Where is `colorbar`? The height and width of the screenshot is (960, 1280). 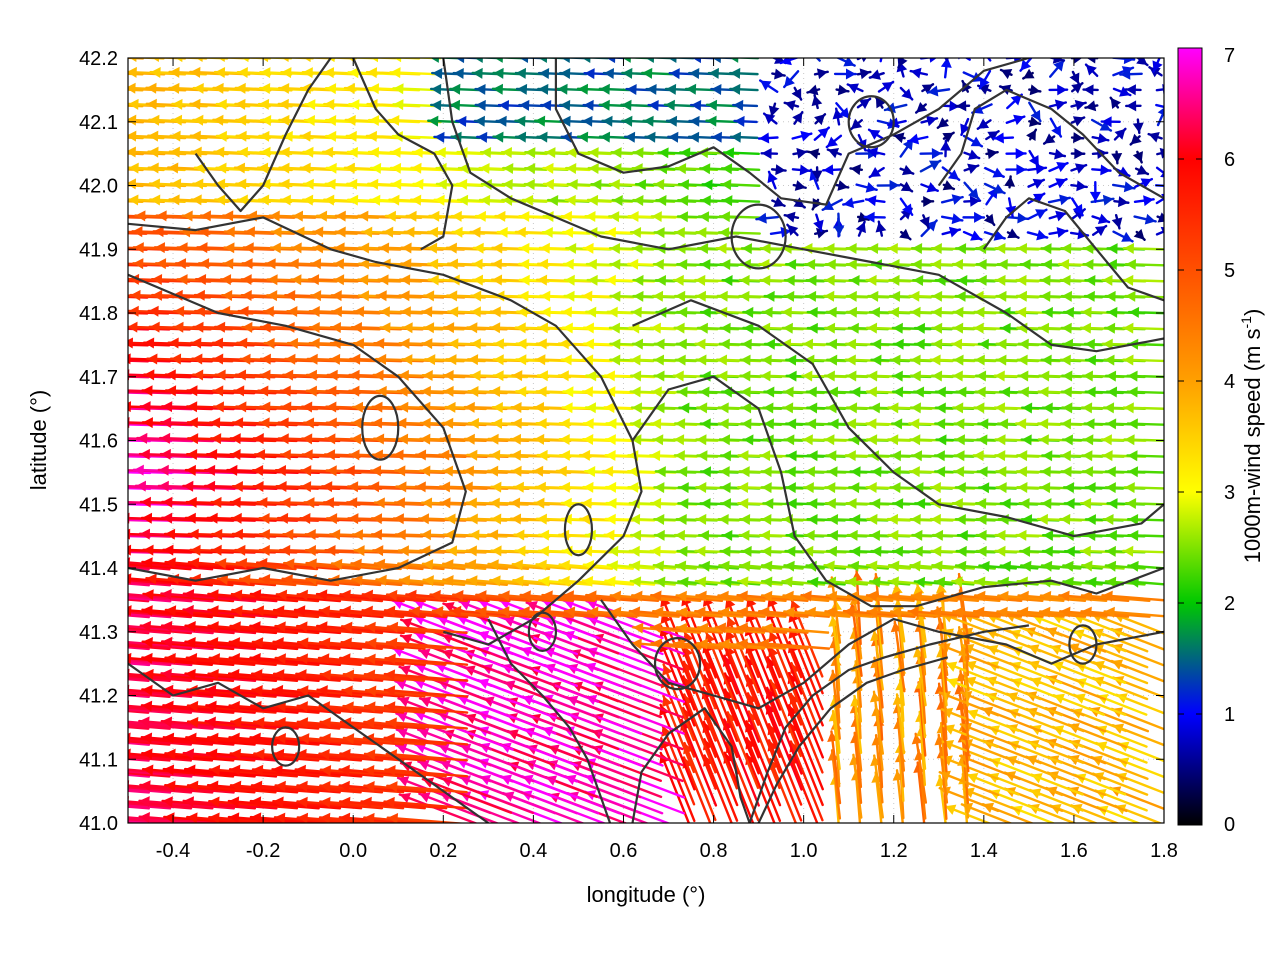 colorbar is located at coordinates (1190, 436).